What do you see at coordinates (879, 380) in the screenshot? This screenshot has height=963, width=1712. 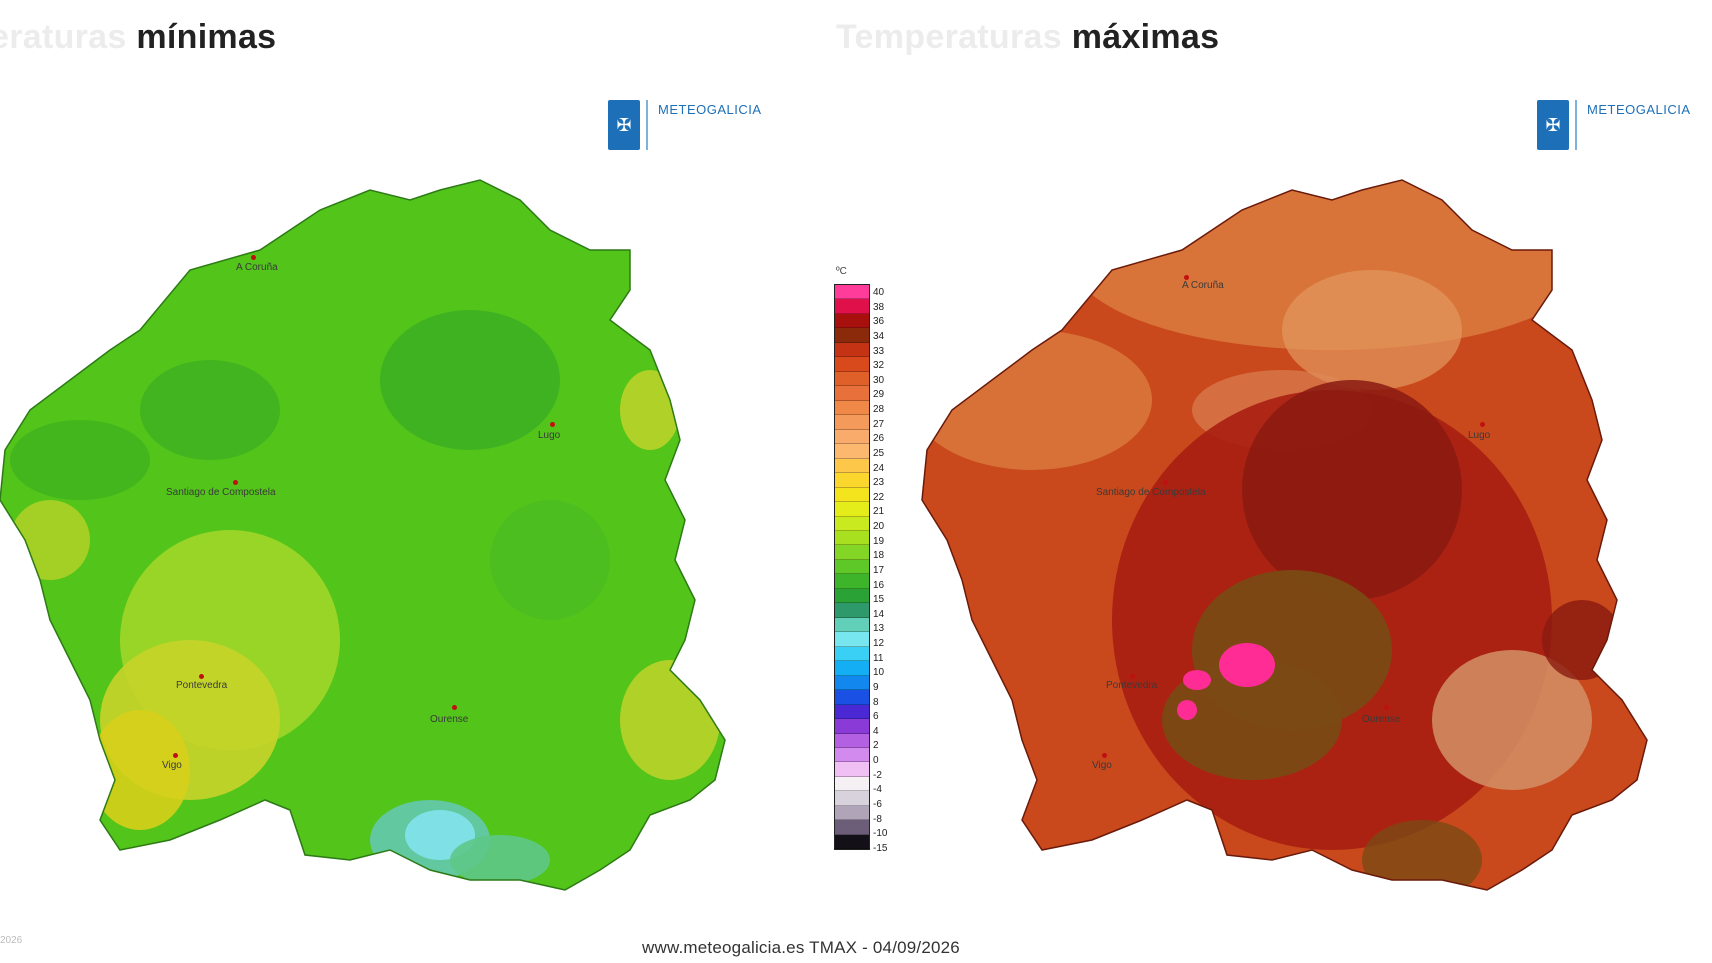 I see `legend-tick-label: 30` at bounding box center [879, 380].